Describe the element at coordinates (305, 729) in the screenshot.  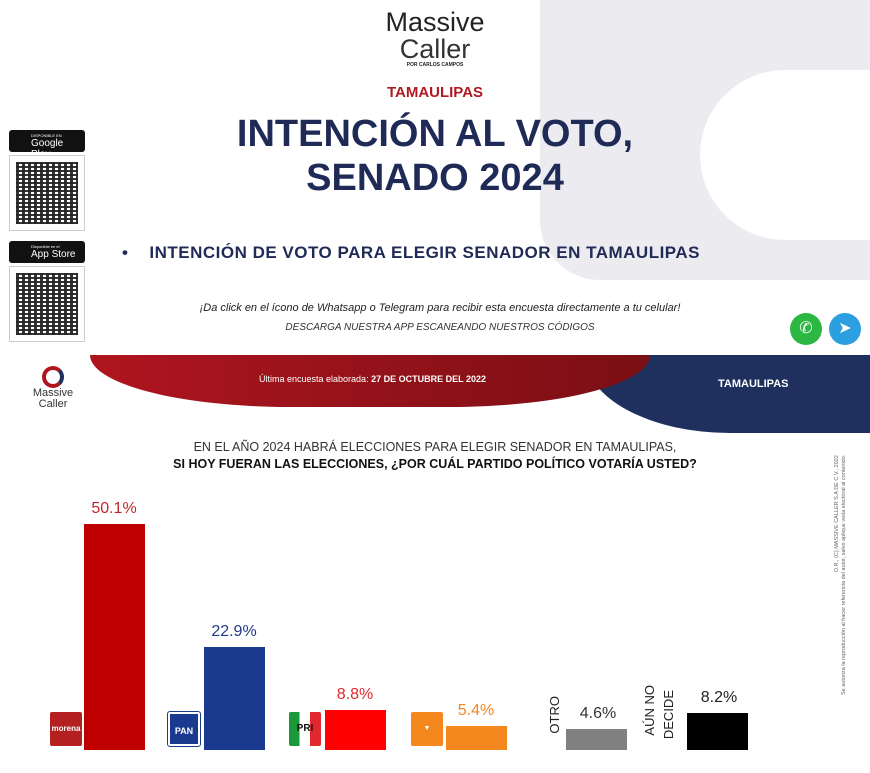
I see `pri-logo: PRI` at that location.